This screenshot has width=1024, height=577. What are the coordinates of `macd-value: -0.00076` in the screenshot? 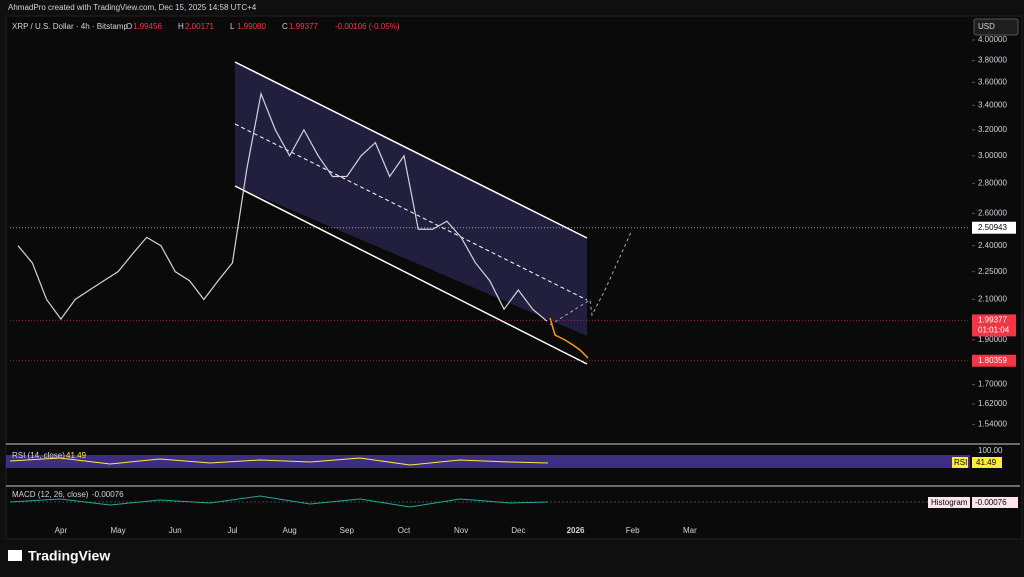 It's located at (108, 494).